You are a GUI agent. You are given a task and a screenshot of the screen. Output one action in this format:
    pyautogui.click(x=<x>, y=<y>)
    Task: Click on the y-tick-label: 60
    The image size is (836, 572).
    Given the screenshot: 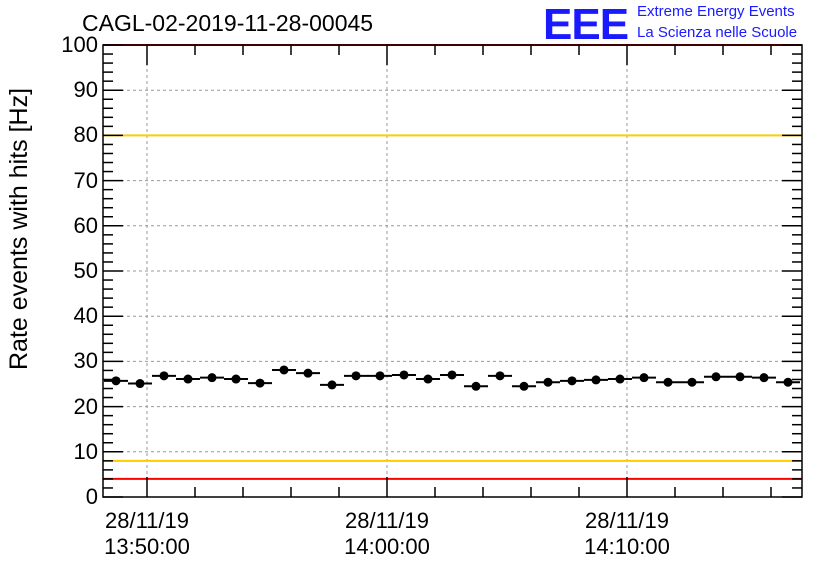 What is the action you would take?
    pyautogui.click(x=85, y=225)
    